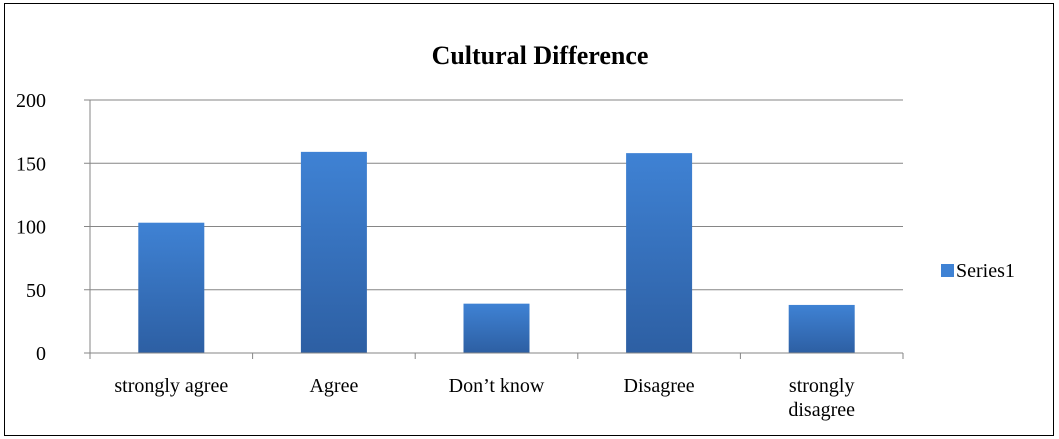 The width and height of the screenshot is (1059, 439). I want to click on legend-swatch-series1, so click(947, 270).